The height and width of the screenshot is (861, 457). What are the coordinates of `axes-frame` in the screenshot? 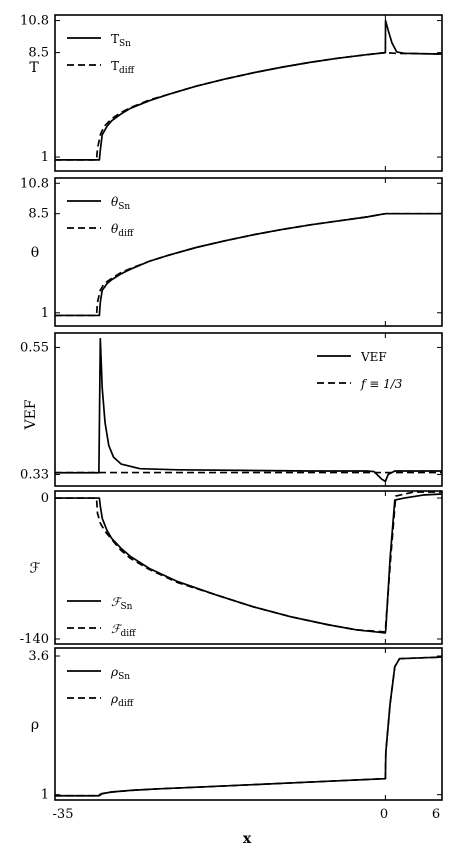 It's located at (248, 252).